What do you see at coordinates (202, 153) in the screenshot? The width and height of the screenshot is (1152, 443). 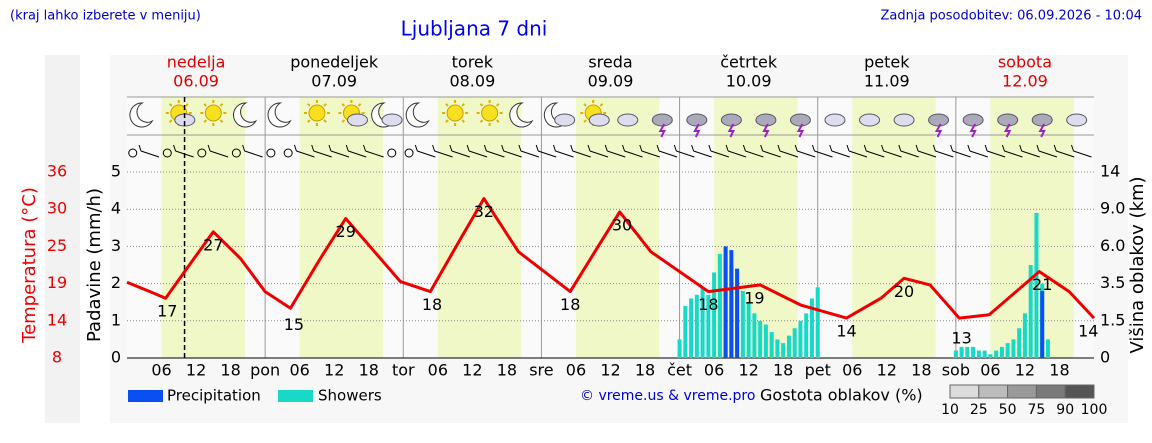 I see `wind-calm` at bounding box center [202, 153].